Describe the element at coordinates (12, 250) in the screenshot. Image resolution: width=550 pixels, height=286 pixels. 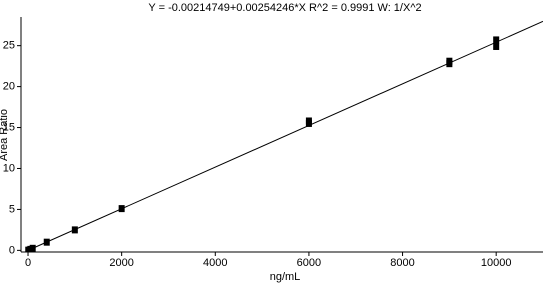
I see `y-tick-label: 0` at that location.